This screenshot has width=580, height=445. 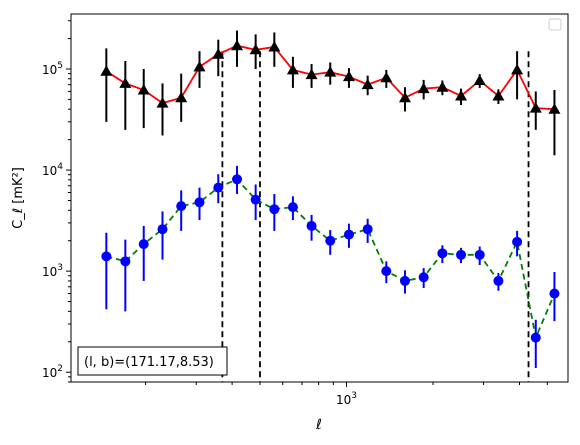 What do you see at coordinates (318, 425) in the screenshot?
I see `x-axis-label: ℓ` at bounding box center [318, 425].